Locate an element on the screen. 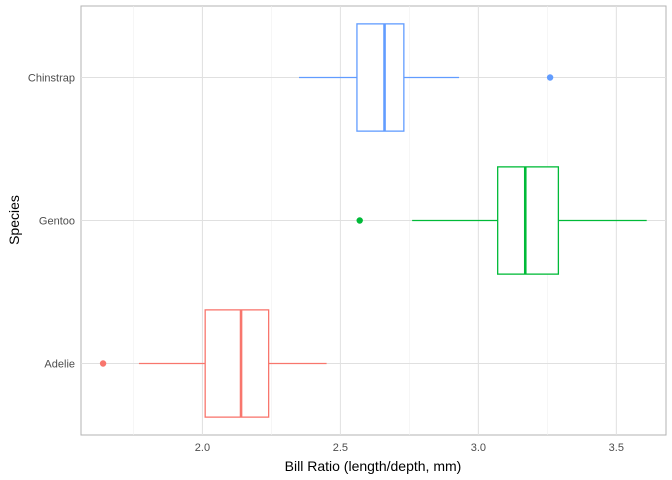 This screenshot has height=480, width=672. x-tick-label: 2.0 is located at coordinates (202, 448).